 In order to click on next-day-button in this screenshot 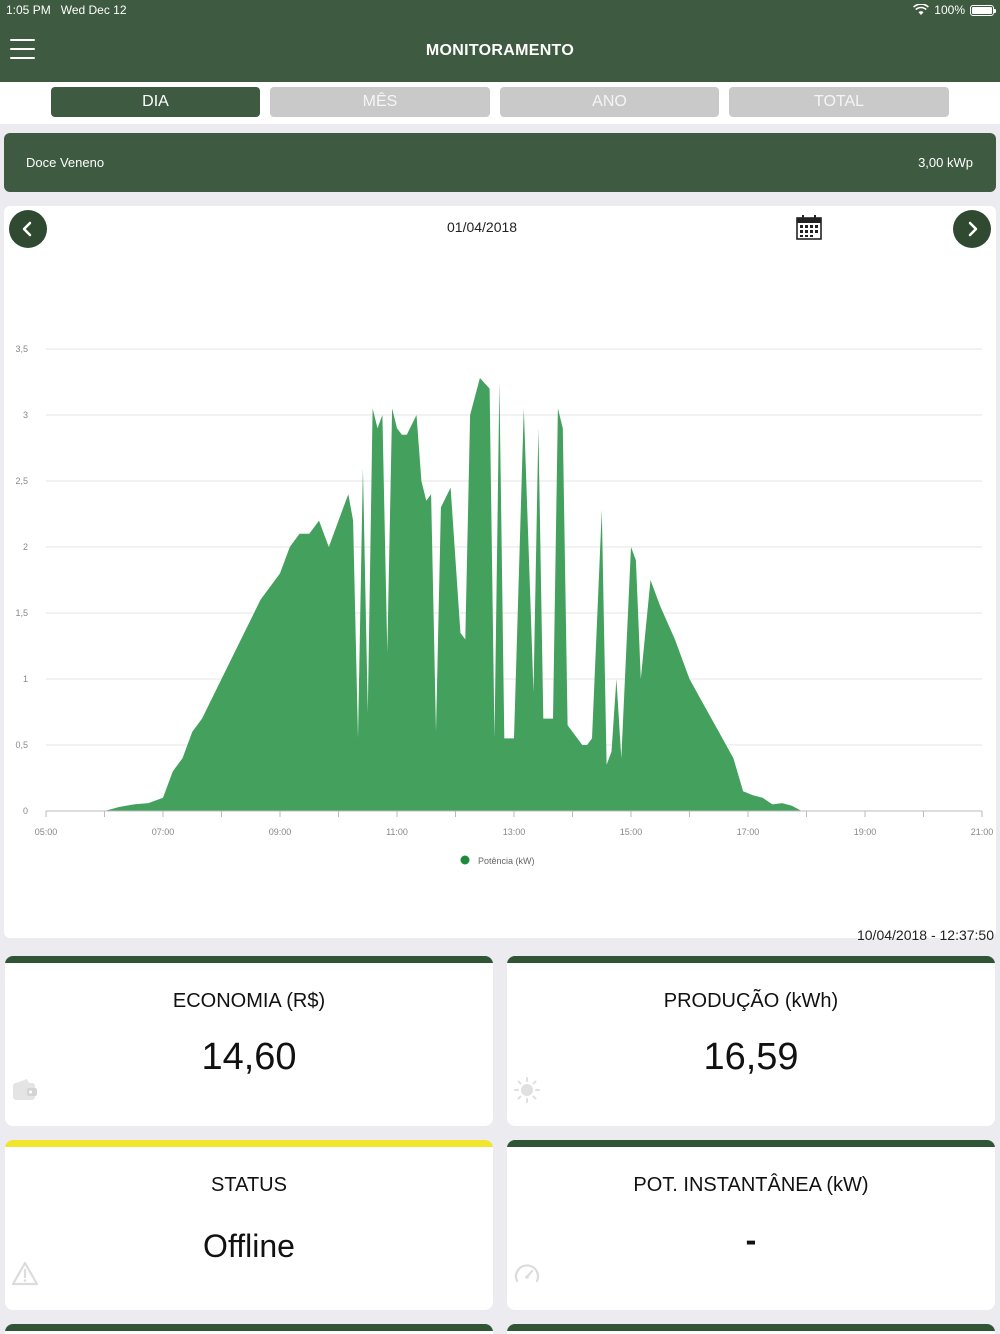, I will do `click(972, 229)`.